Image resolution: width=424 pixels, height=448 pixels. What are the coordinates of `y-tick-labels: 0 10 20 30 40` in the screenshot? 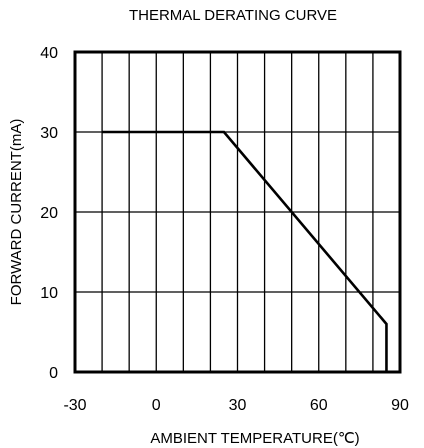 It's located at (49, 213).